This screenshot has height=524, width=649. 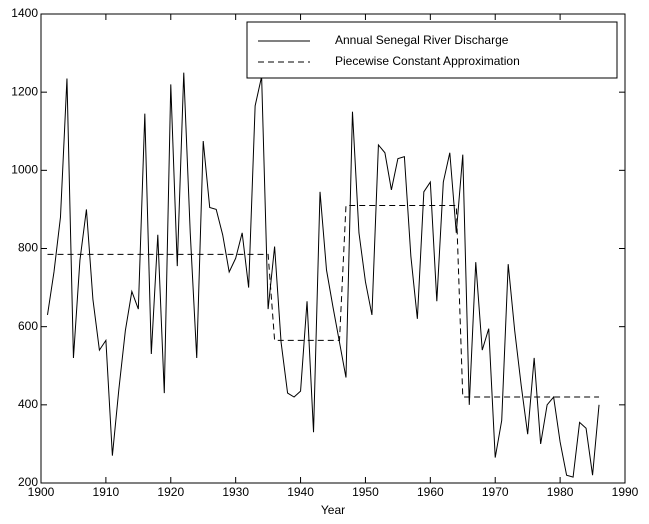 I want to click on x-tick-label: 1910, so click(x=106, y=492).